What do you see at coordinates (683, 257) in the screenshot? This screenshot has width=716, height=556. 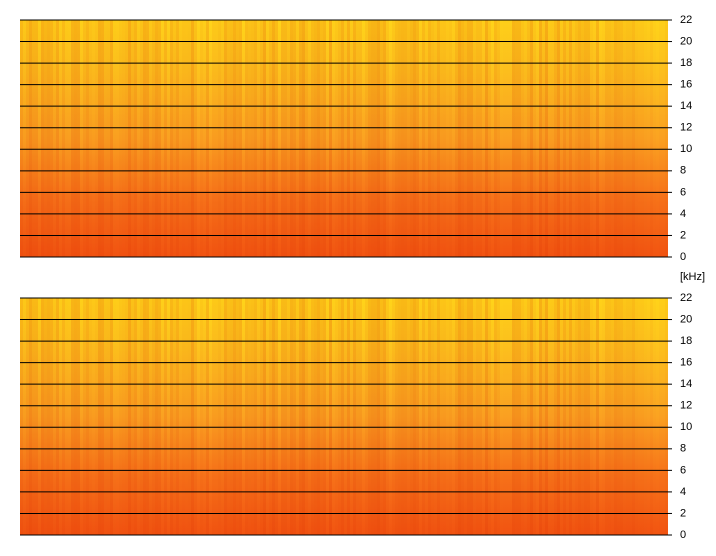 I see `y-tick-label: 0` at bounding box center [683, 257].